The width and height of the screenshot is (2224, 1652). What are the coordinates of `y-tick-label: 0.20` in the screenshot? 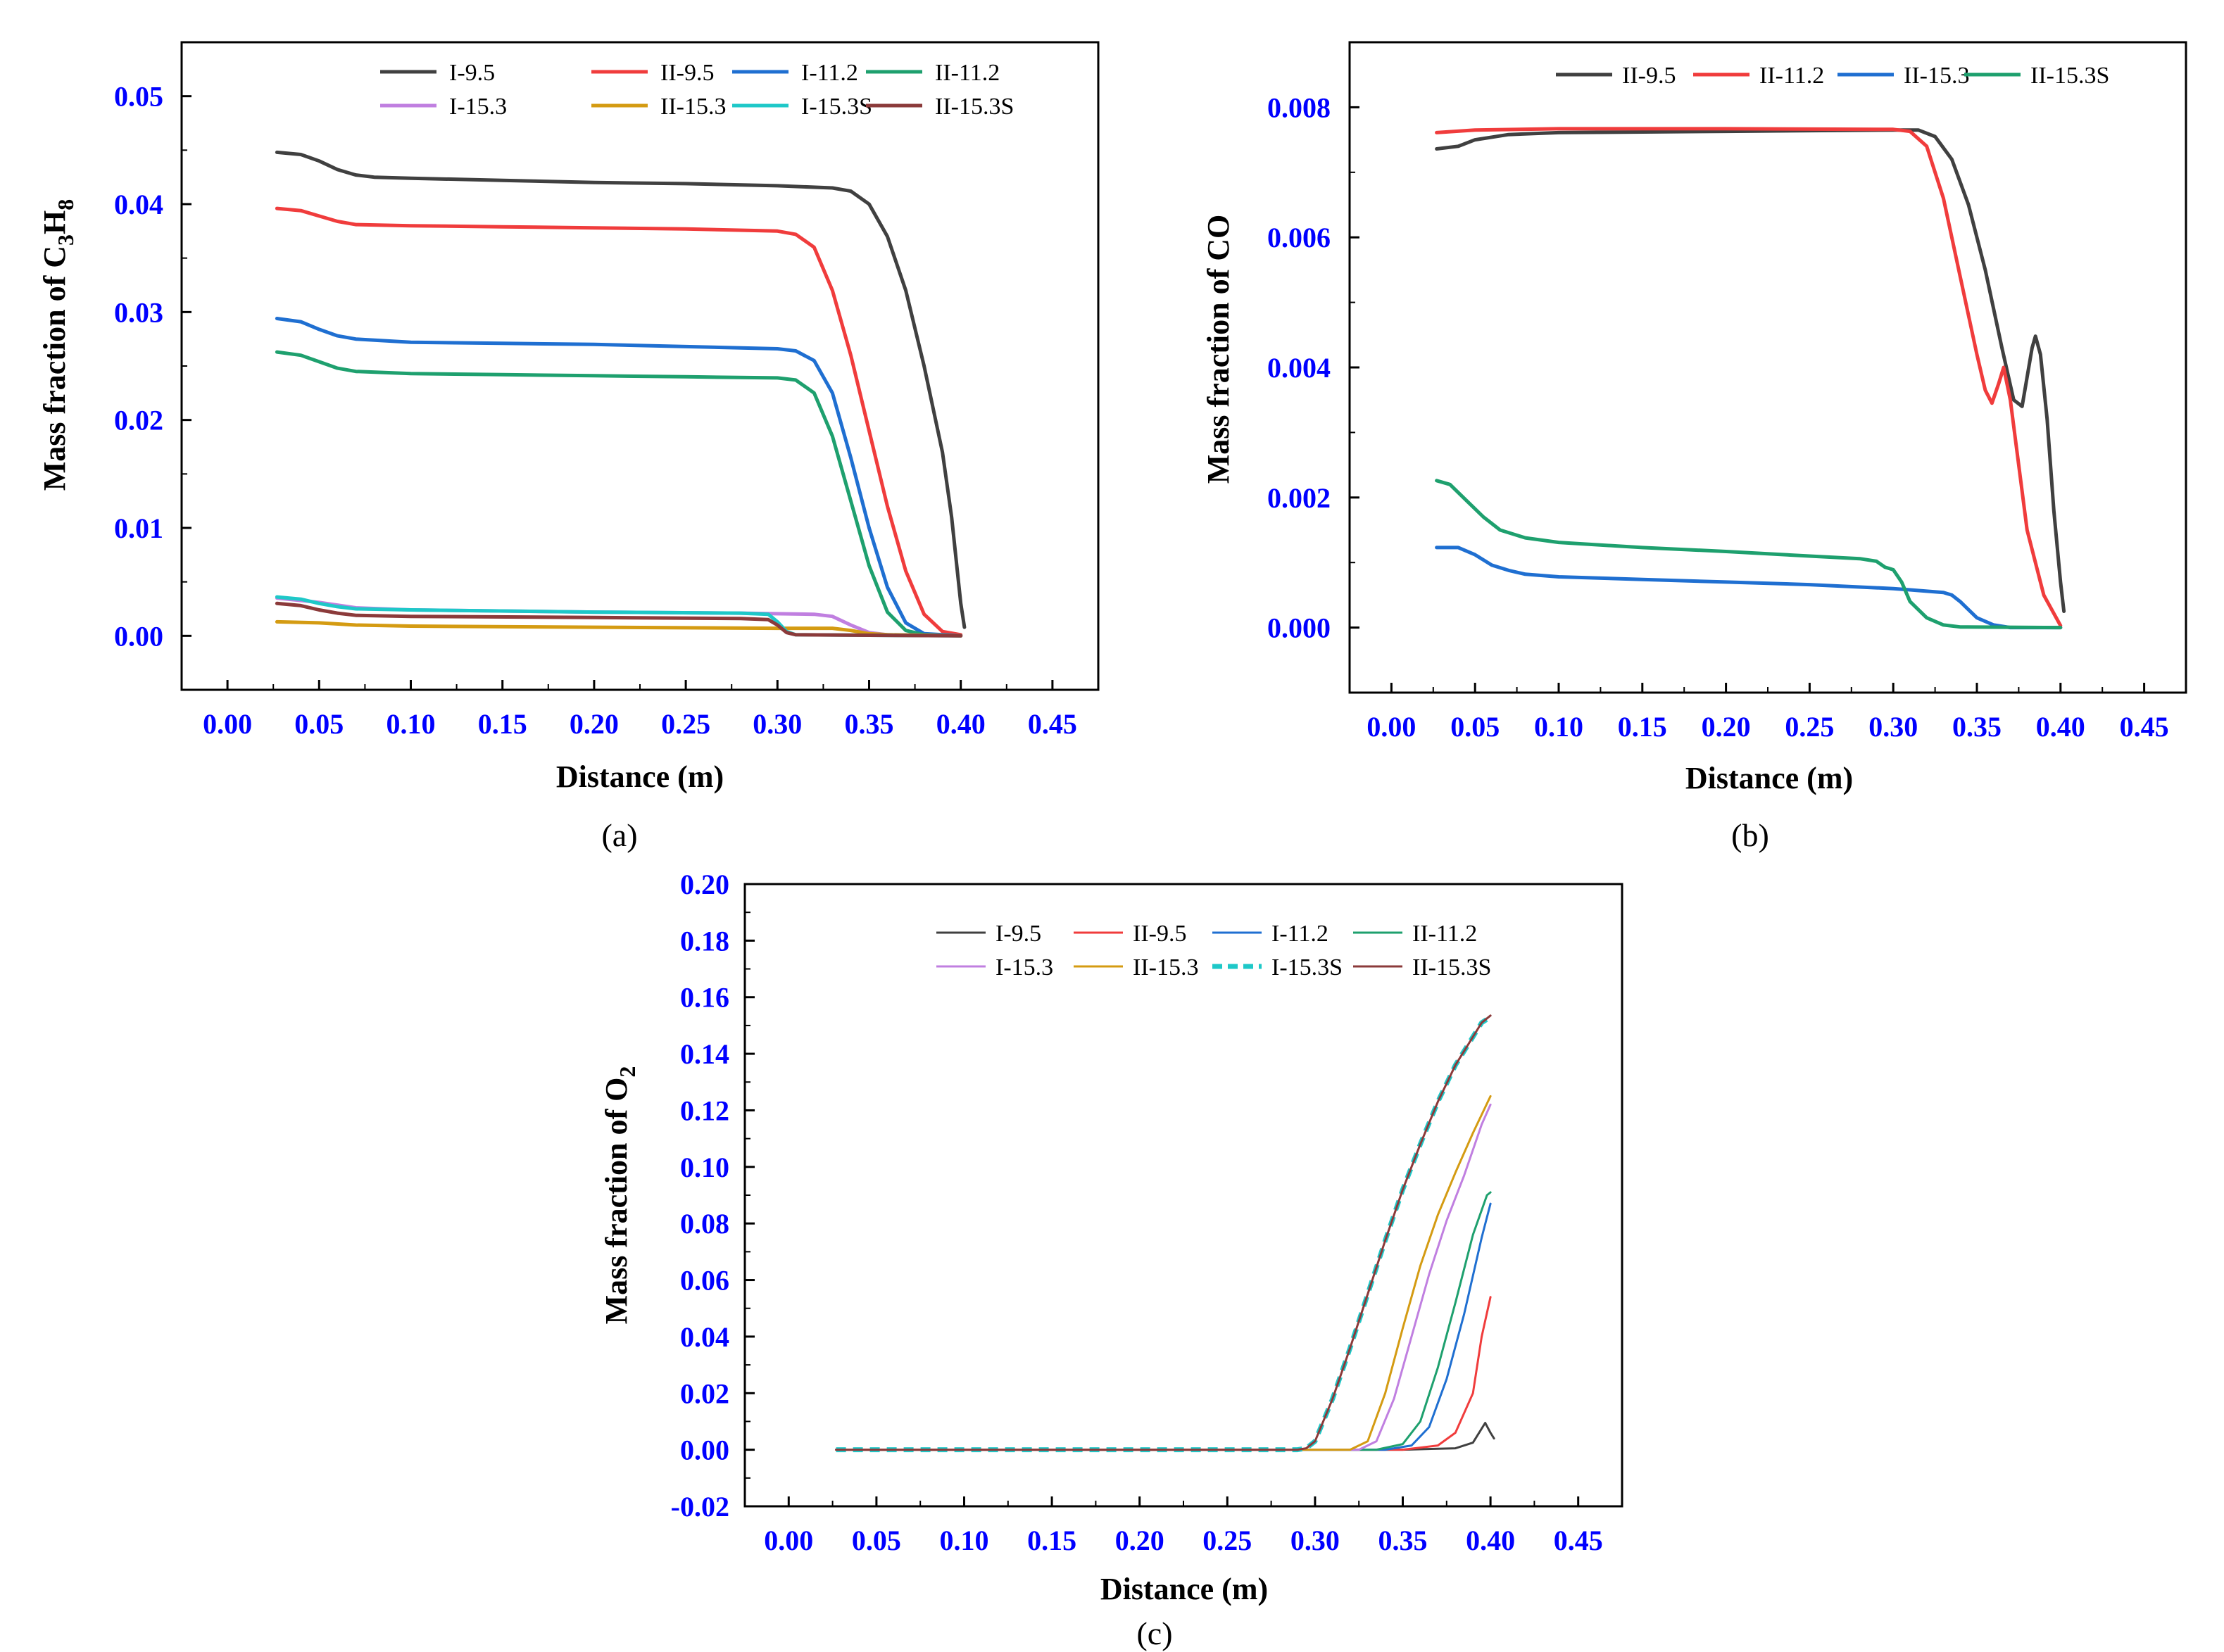 It's located at (704, 884).